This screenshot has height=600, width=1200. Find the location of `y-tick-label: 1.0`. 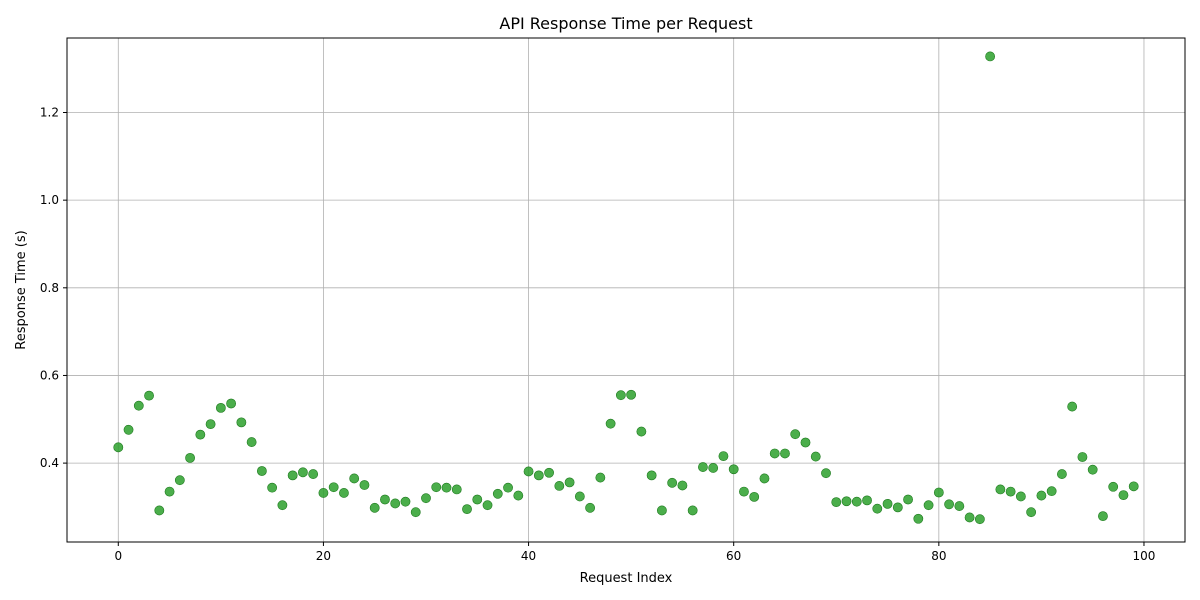

y-tick-label: 1.0 is located at coordinates (49, 200).